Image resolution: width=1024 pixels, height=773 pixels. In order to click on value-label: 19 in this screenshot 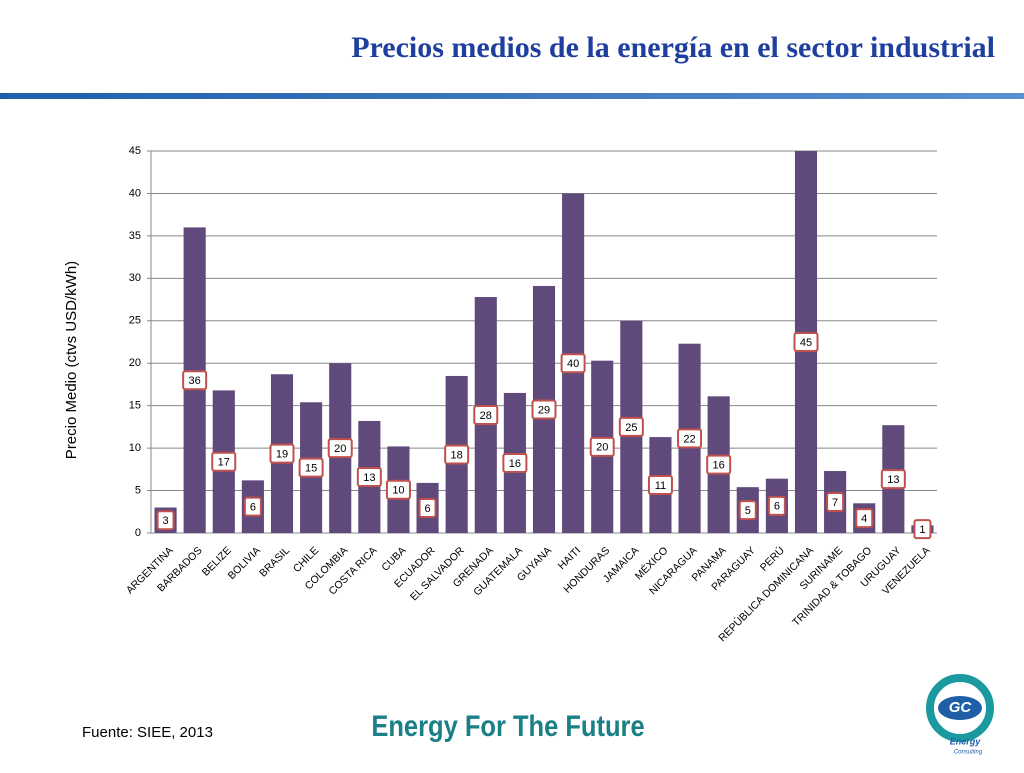, I will do `click(282, 455)`.